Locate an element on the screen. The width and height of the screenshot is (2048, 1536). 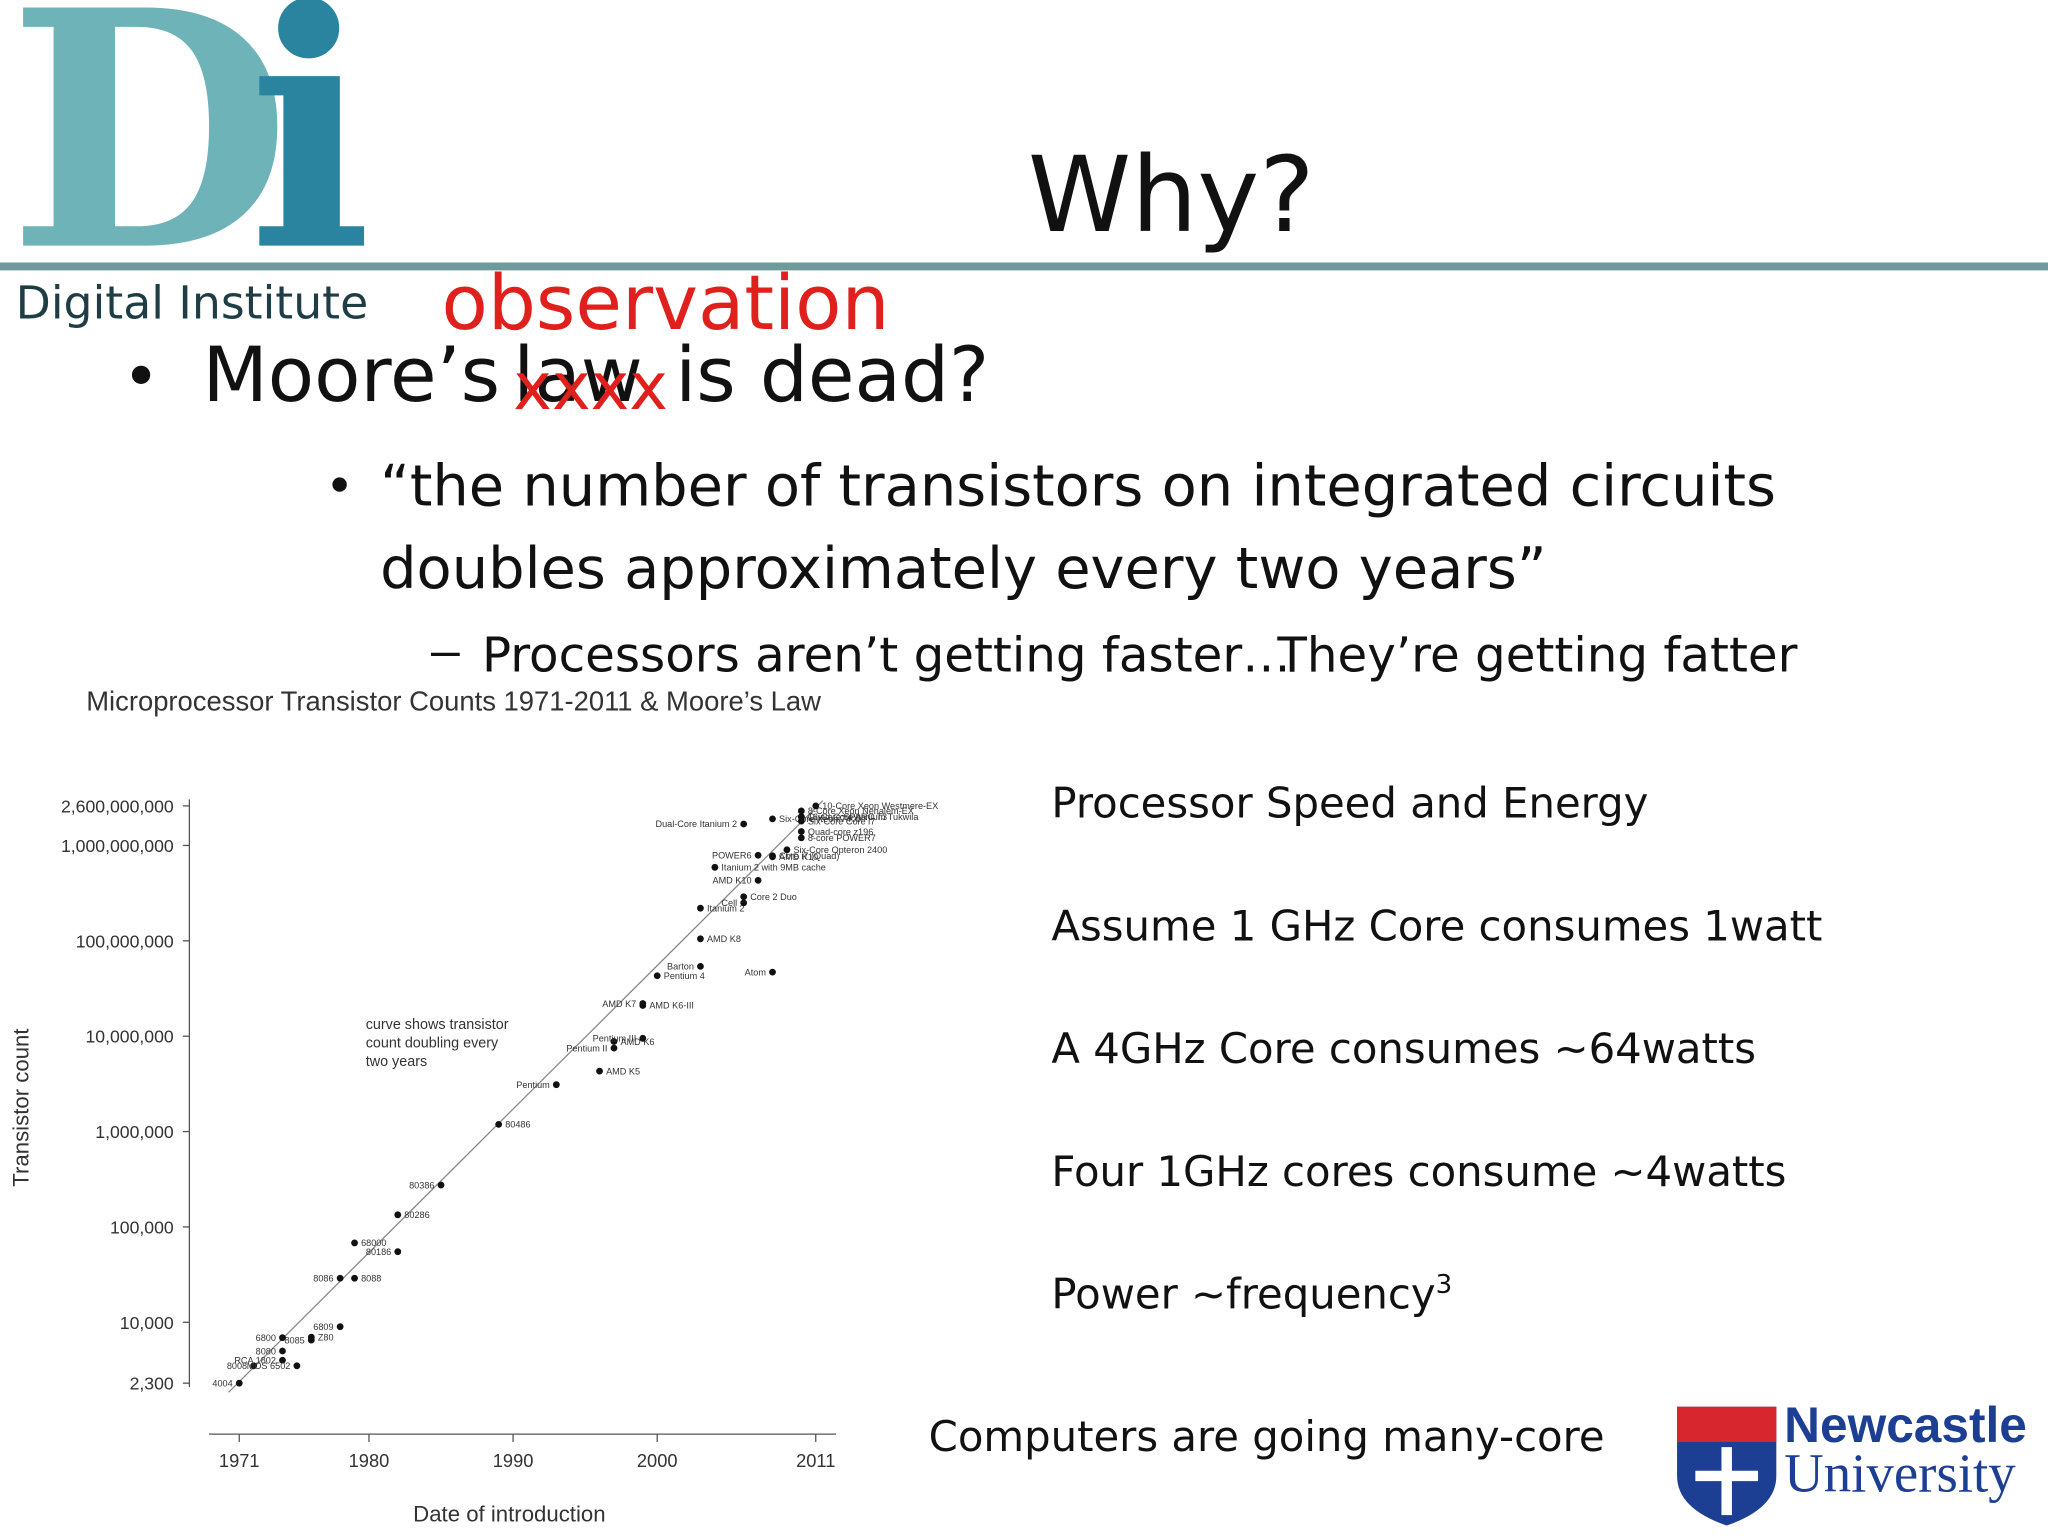
point-label: 10-Core Xeon Westmere-EX is located at coordinates (880, 806).